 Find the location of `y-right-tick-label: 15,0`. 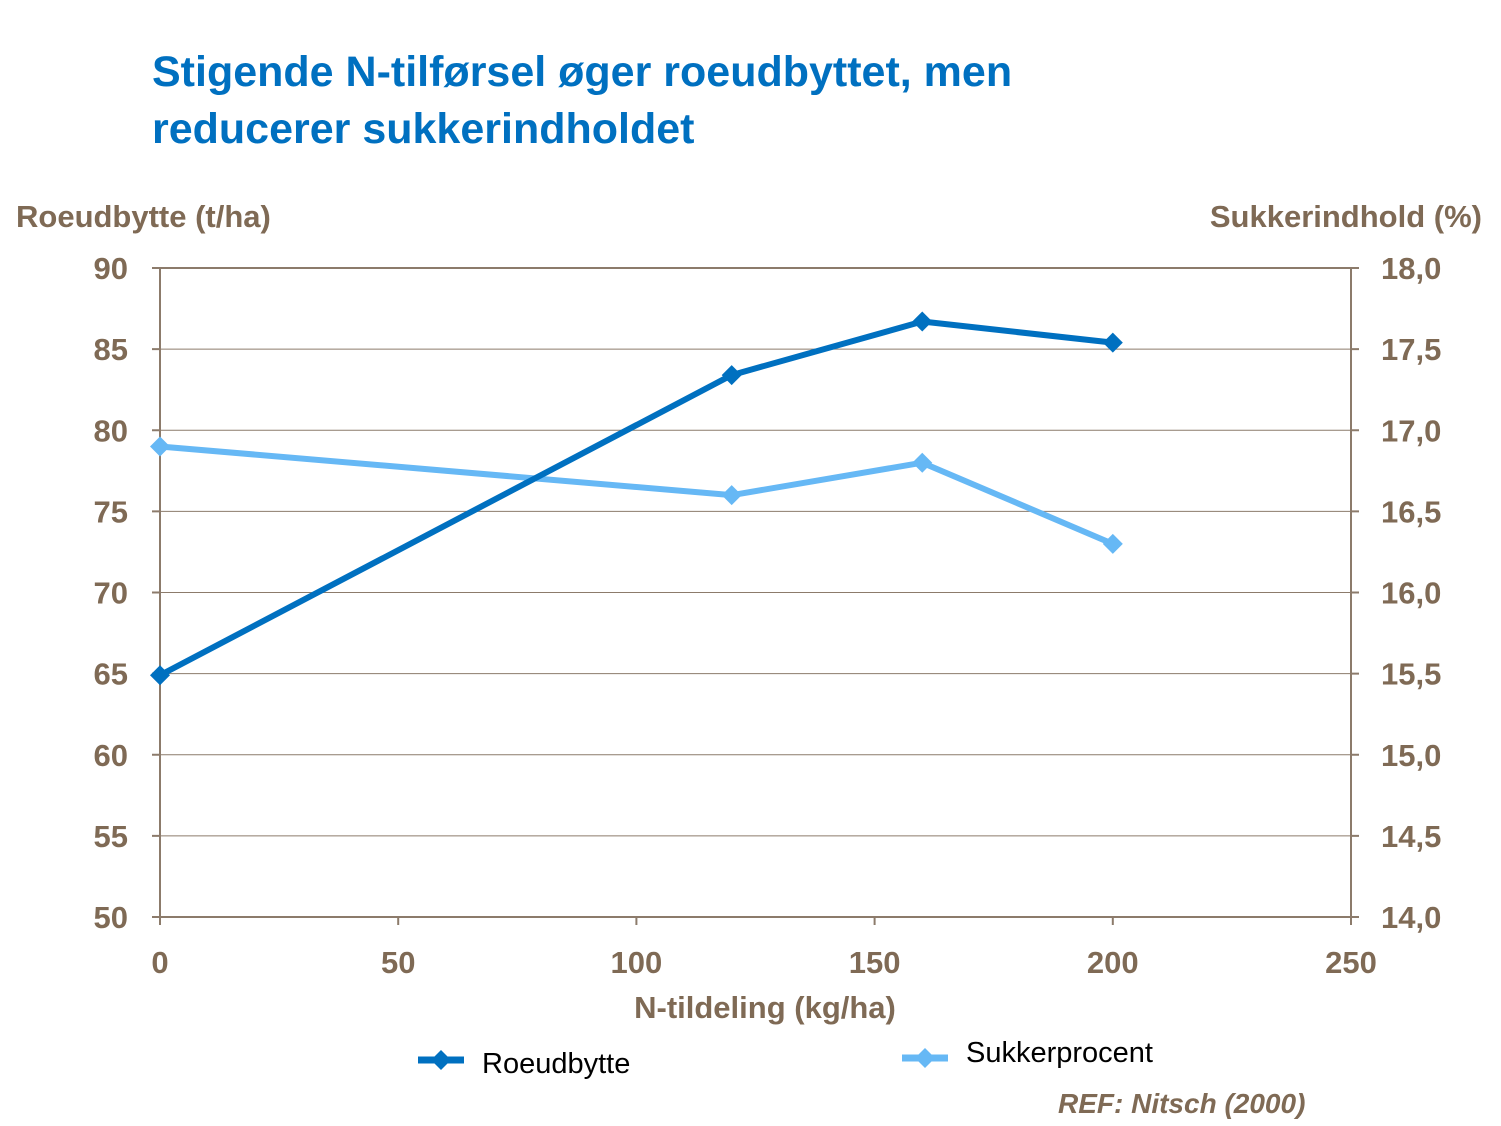

y-right-tick-label: 15,0 is located at coordinates (1411, 755).